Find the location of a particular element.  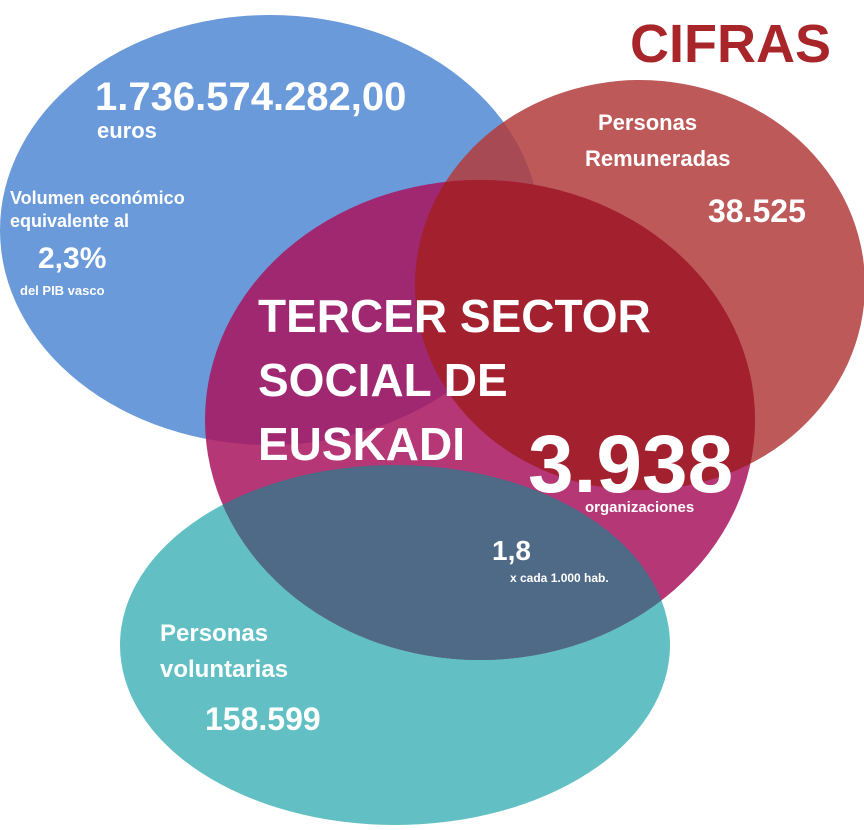

center-value: 3.938 is located at coordinates (630, 464).